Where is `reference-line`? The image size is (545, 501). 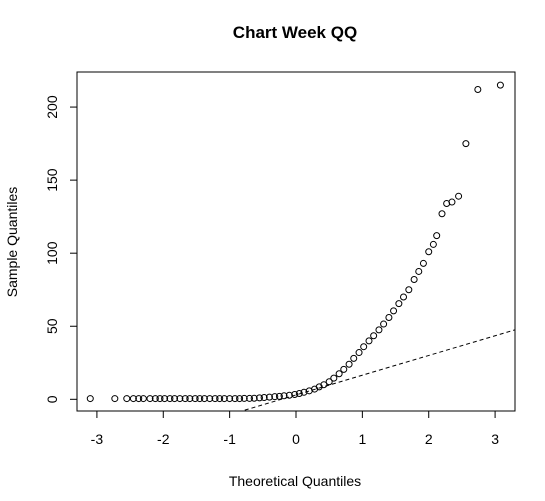 reference-line is located at coordinates (377, 370).